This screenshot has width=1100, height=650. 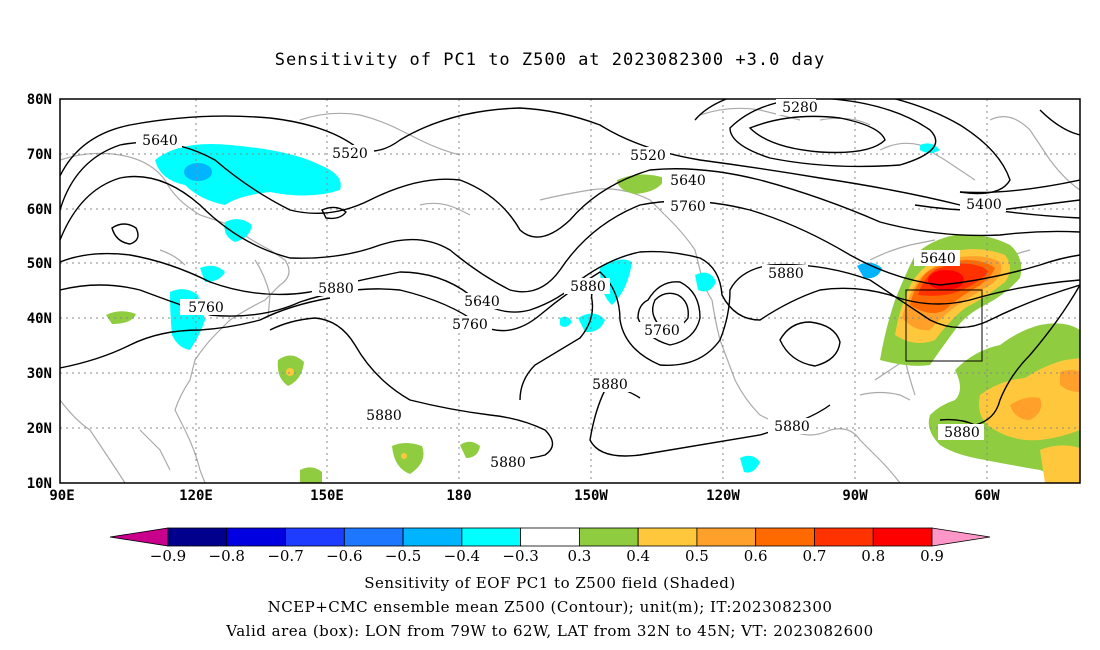 What do you see at coordinates (285, 556) in the screenshot?
I see `colorbar-label: −0.7` at bounding box center [285, 556].